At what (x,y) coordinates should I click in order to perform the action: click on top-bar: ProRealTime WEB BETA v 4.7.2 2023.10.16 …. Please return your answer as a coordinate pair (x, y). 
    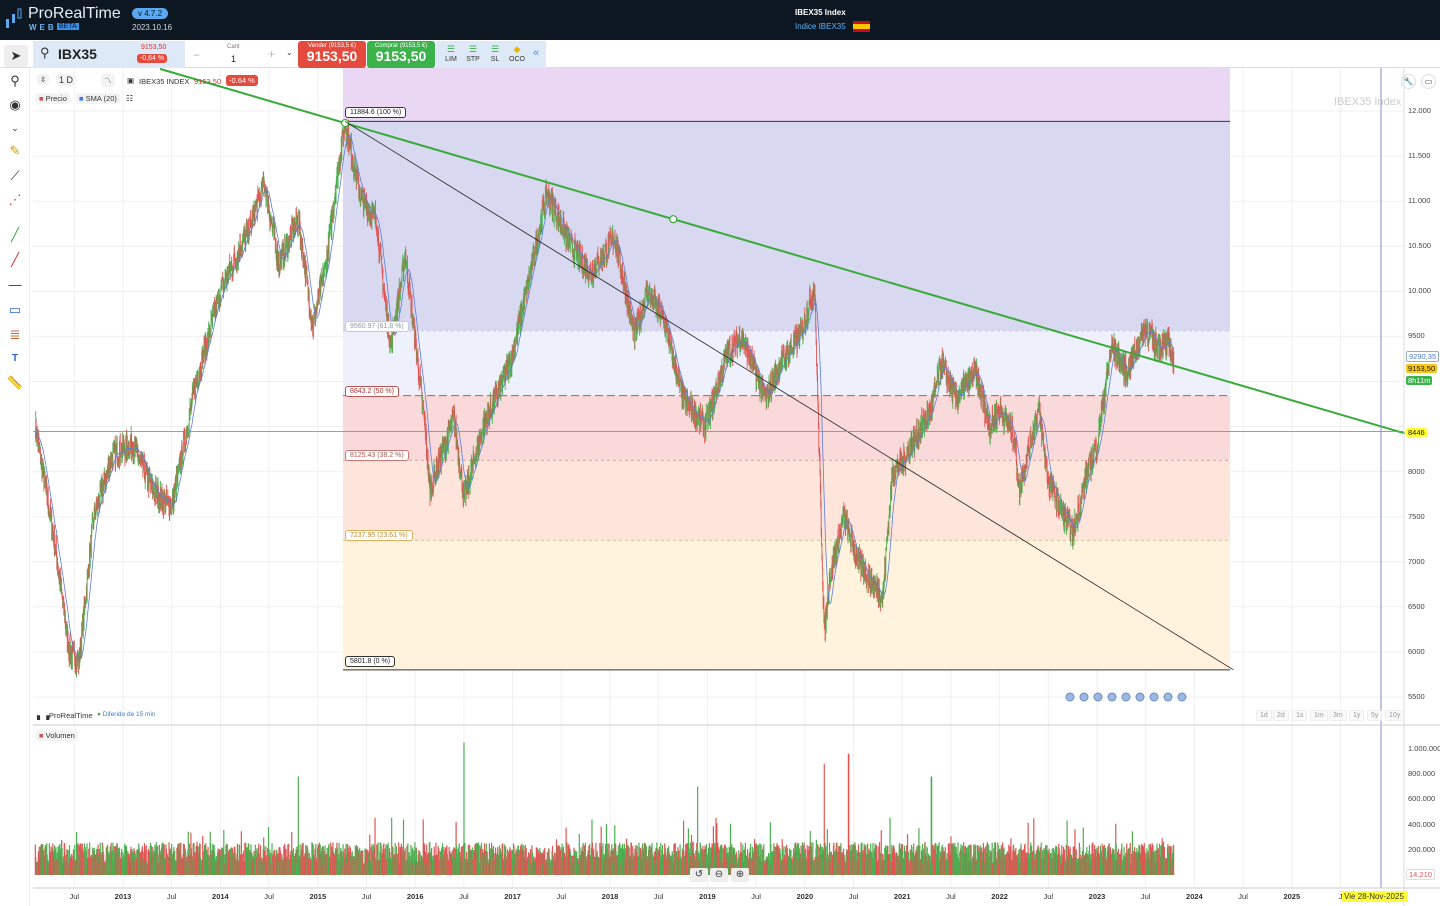
    Looking at the image, I should click on (720, 20).